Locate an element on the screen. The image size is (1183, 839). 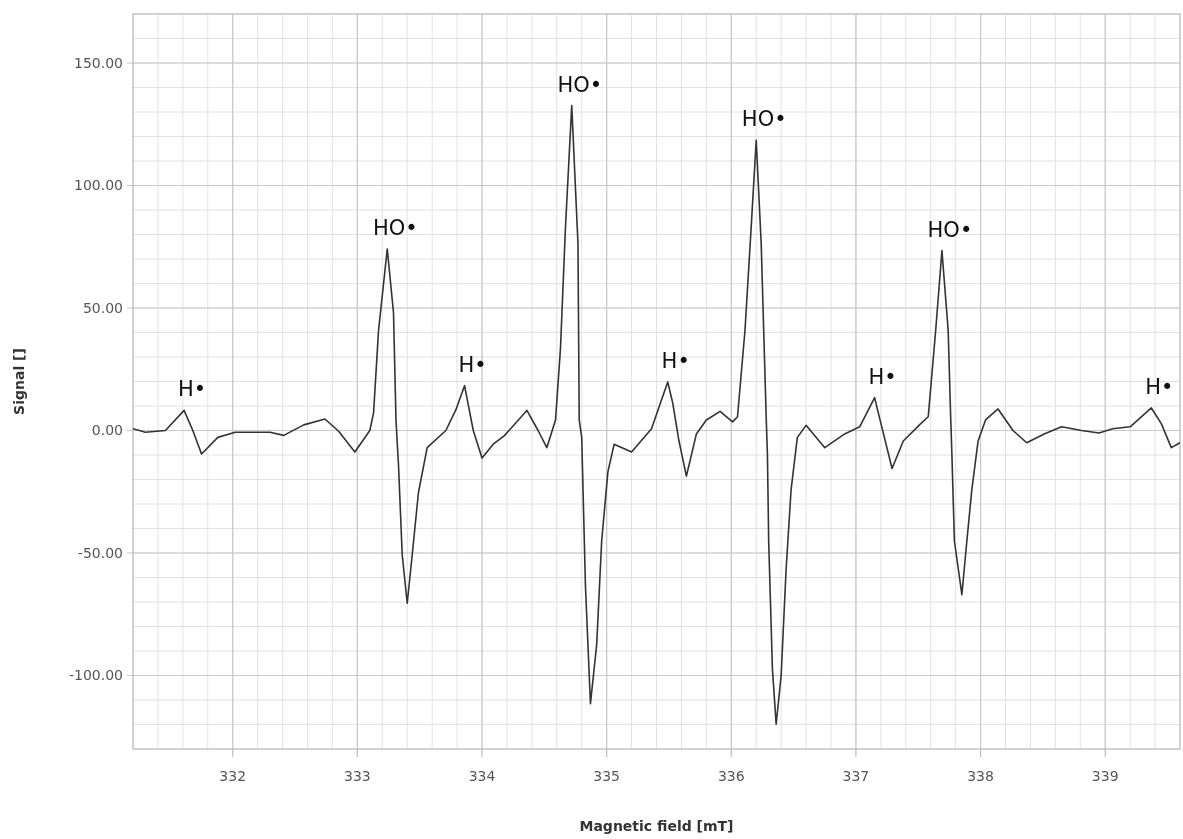
y-tick-label: 100.00 is located at coordinates (98, 185).